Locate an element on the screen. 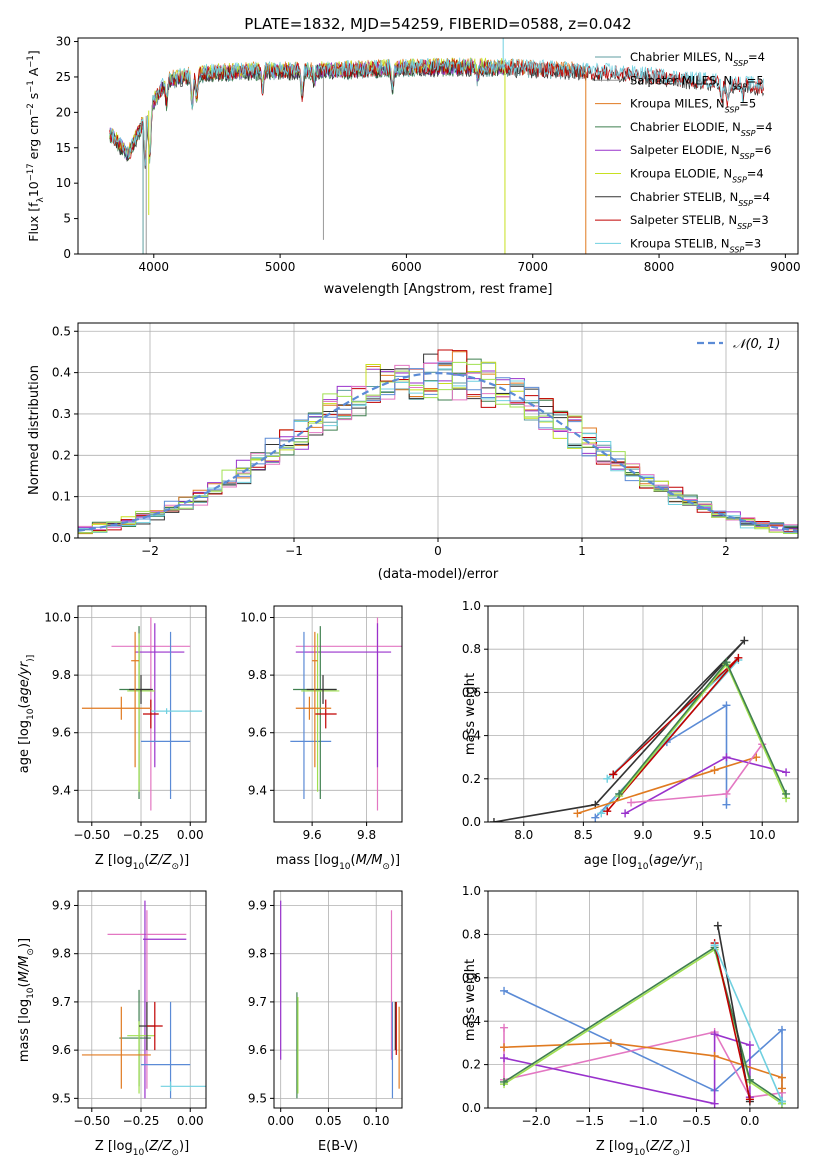 This screenshot has height=1170, width=819. x-tick-label: 2 is located at coordinates (726, 551).